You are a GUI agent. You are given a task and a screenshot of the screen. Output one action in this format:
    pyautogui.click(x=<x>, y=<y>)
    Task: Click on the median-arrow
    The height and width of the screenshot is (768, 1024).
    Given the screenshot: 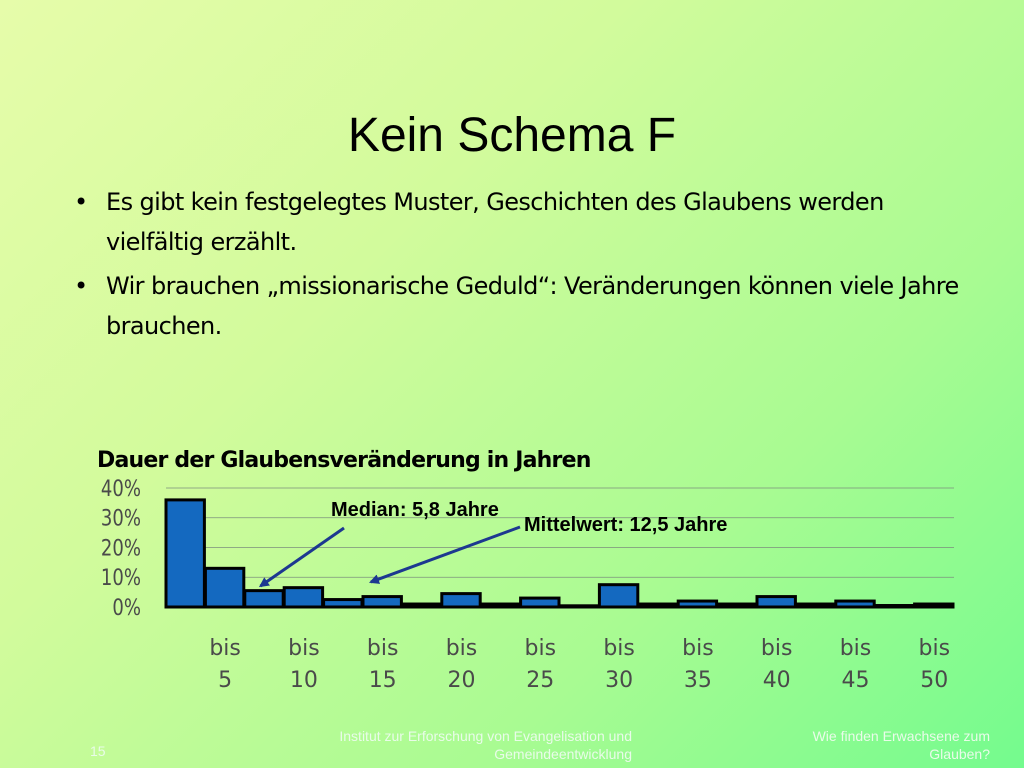 What is the action you would take?
    pyautogui.click(x=301, y=557)
    